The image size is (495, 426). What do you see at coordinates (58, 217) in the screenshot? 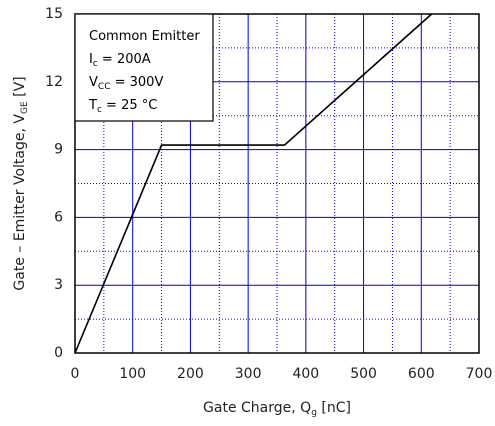
I see `y-tick-label: 6` at bounding box center [58, 217].